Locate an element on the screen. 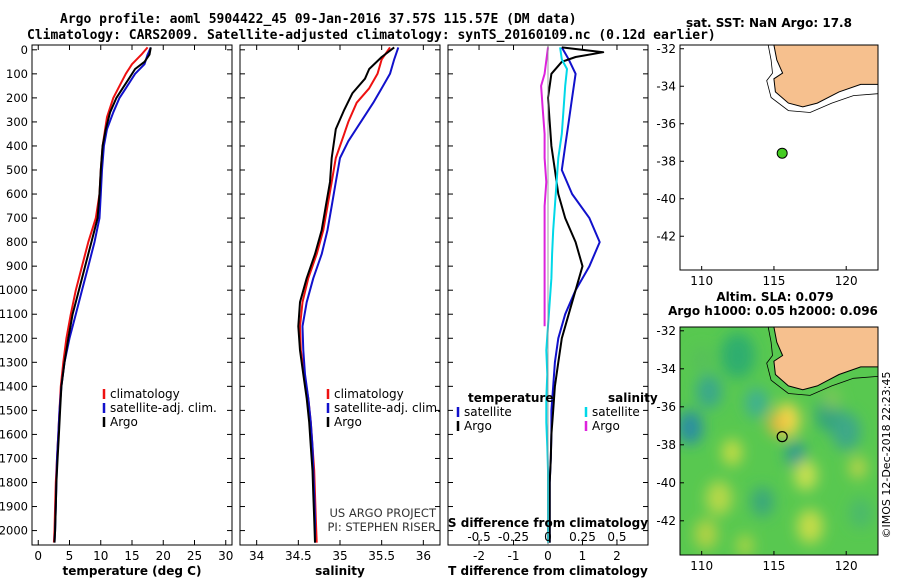  sst-title: sat. SST: NaN Argo: 17.8 is located at coordinates (769, 23).